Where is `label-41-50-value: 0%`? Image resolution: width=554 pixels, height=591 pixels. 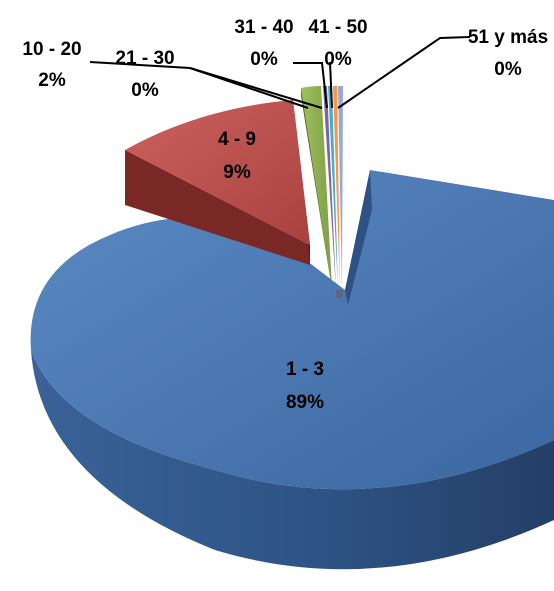
label-41-50-value: 0% is located at coordinates (338, 59).